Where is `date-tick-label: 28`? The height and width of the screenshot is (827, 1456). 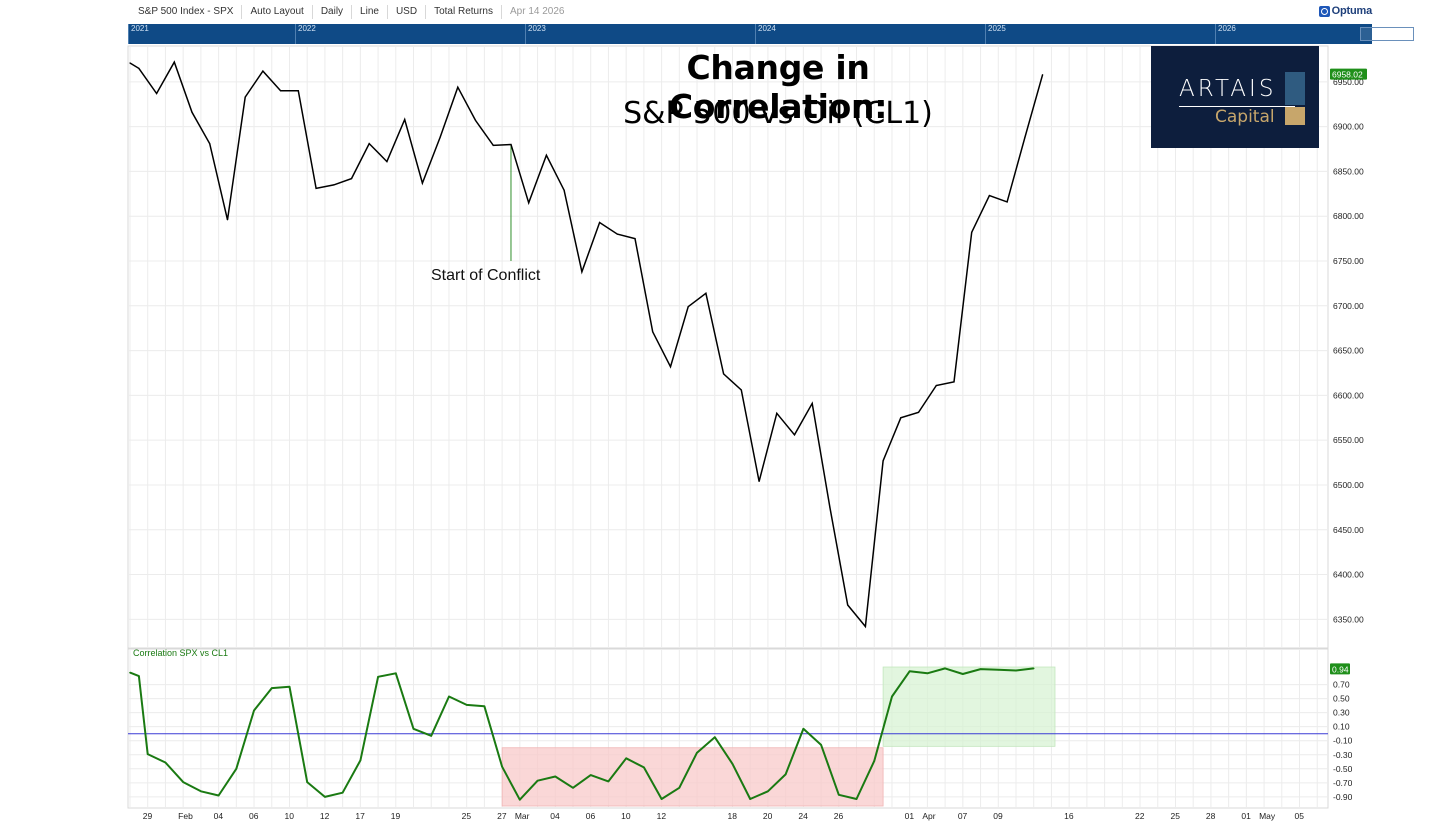
date-tick-label: 28 is located at coordinates (1211, 816).